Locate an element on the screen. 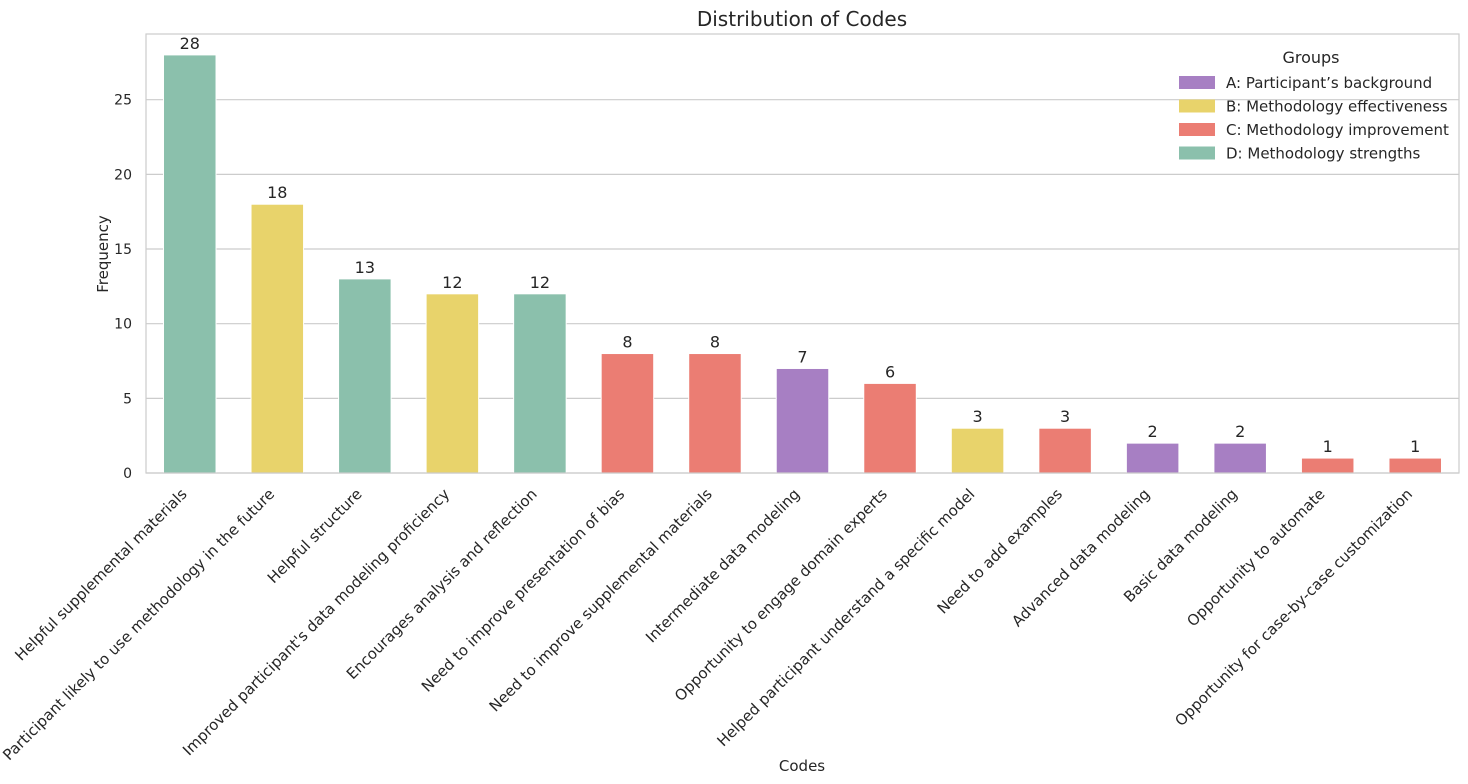  bar-value-label: 7 is located at coordinates (802, 356).